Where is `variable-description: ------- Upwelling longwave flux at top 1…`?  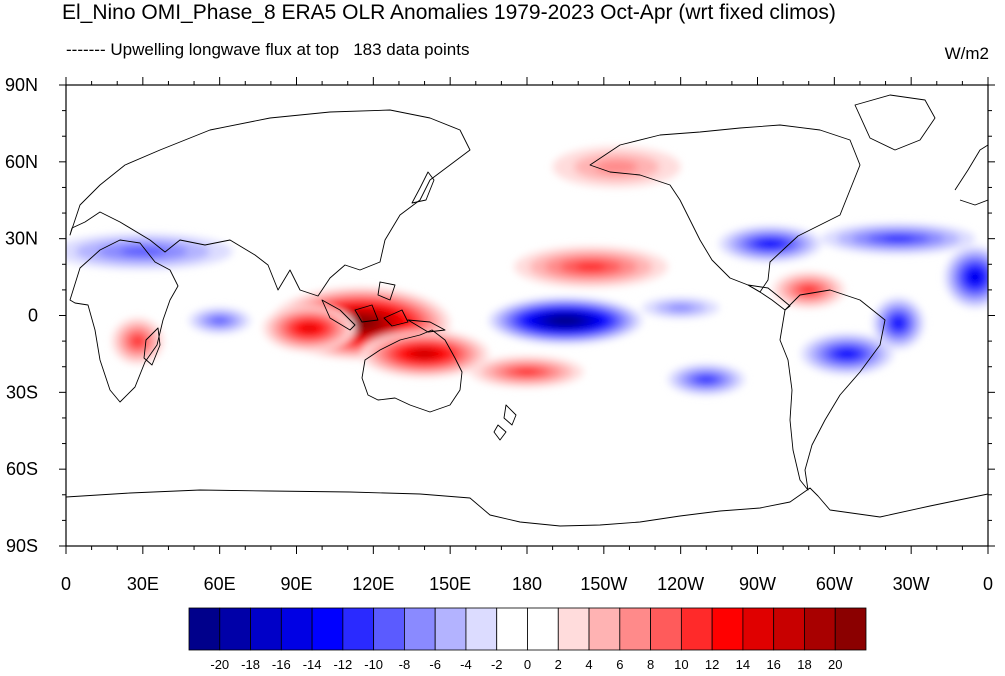 variable-description: ------- Upwelling longwave flux at top 1… is located at coordinates (267, 50).